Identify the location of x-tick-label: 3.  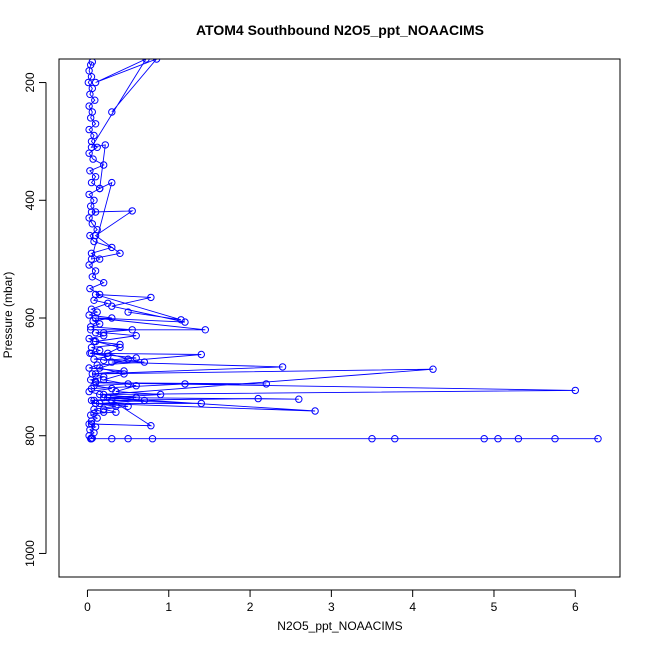
(331, 607).